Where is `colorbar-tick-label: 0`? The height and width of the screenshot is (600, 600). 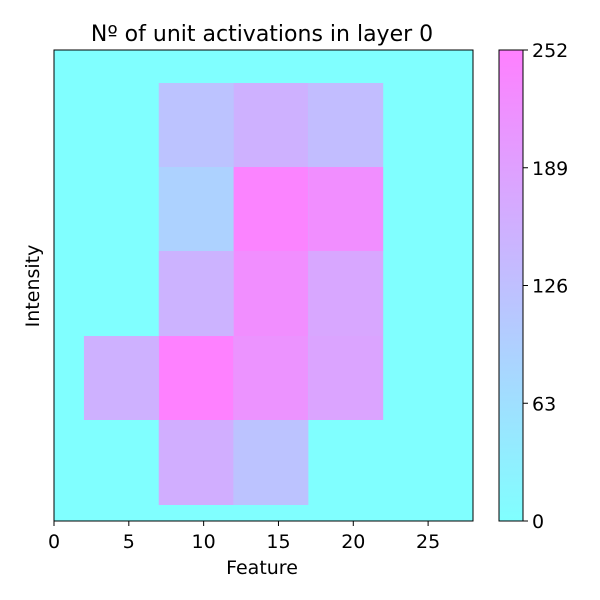 colorbar-tick-label: 0 is located at coordinates (538, 522).